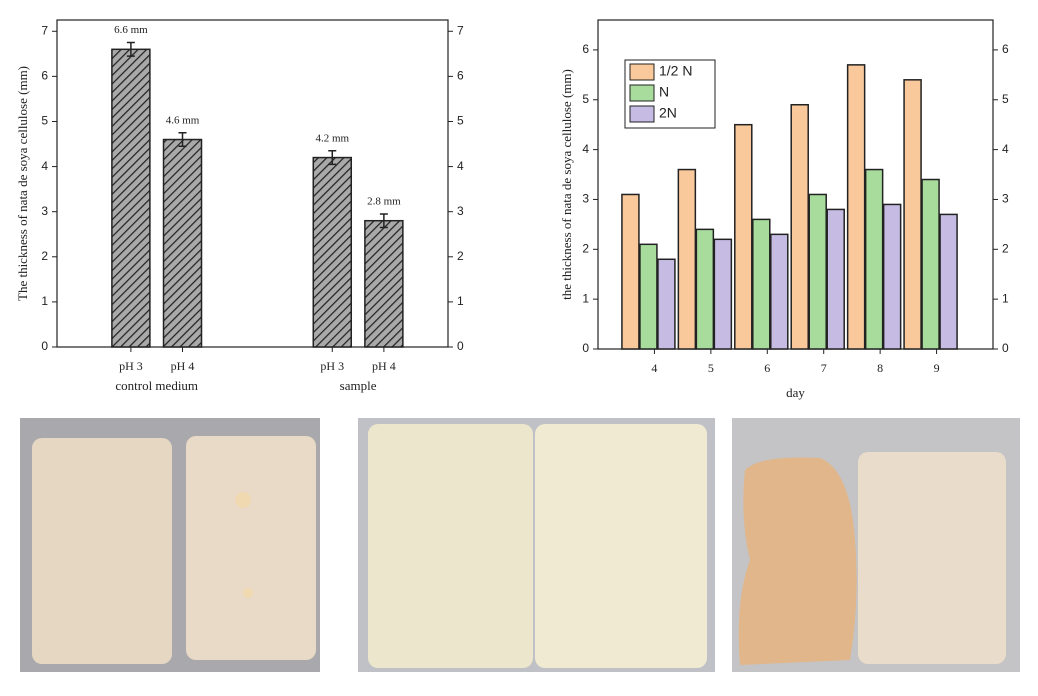  I want to click on value-label: 4.2 mm, so click(332, 138).